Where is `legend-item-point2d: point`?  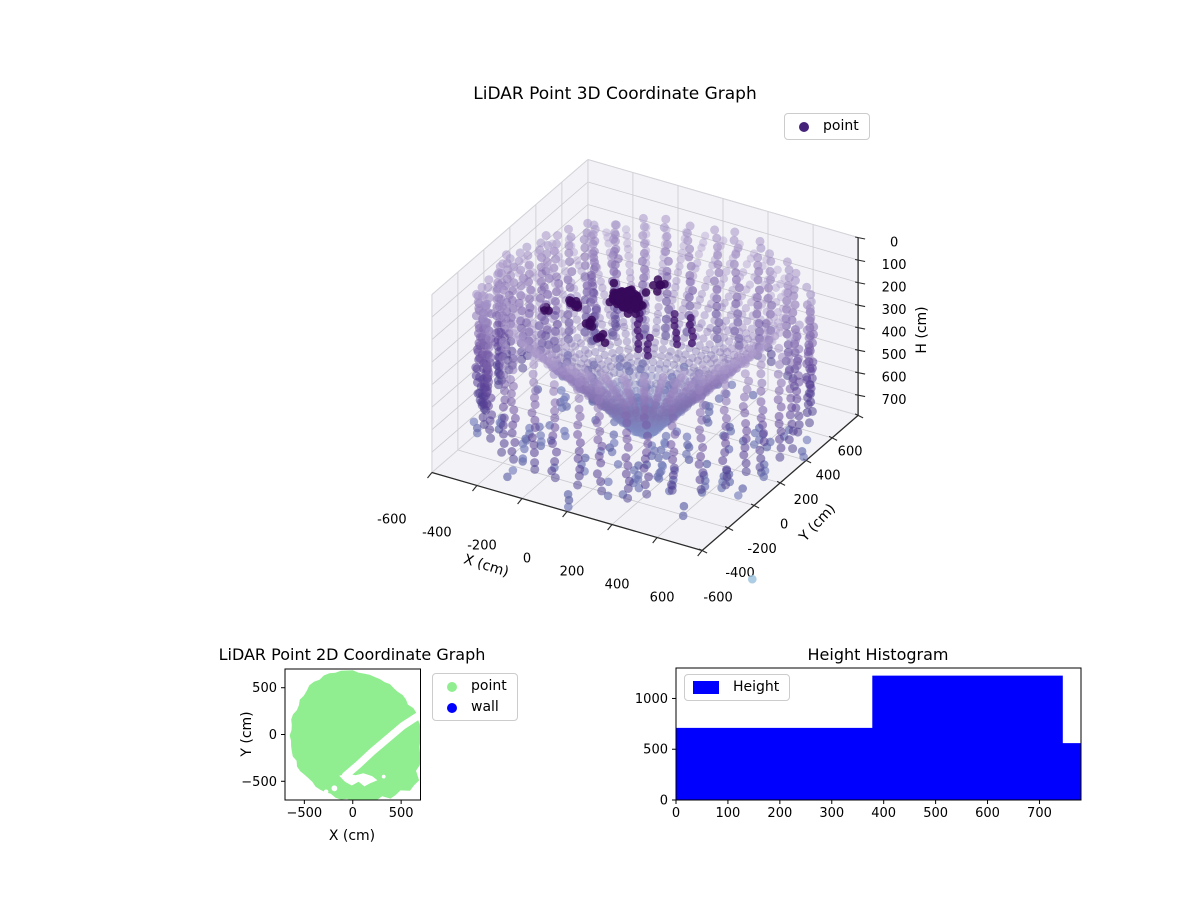
legend-item-point2d: point is located at coordinates (474, 686).